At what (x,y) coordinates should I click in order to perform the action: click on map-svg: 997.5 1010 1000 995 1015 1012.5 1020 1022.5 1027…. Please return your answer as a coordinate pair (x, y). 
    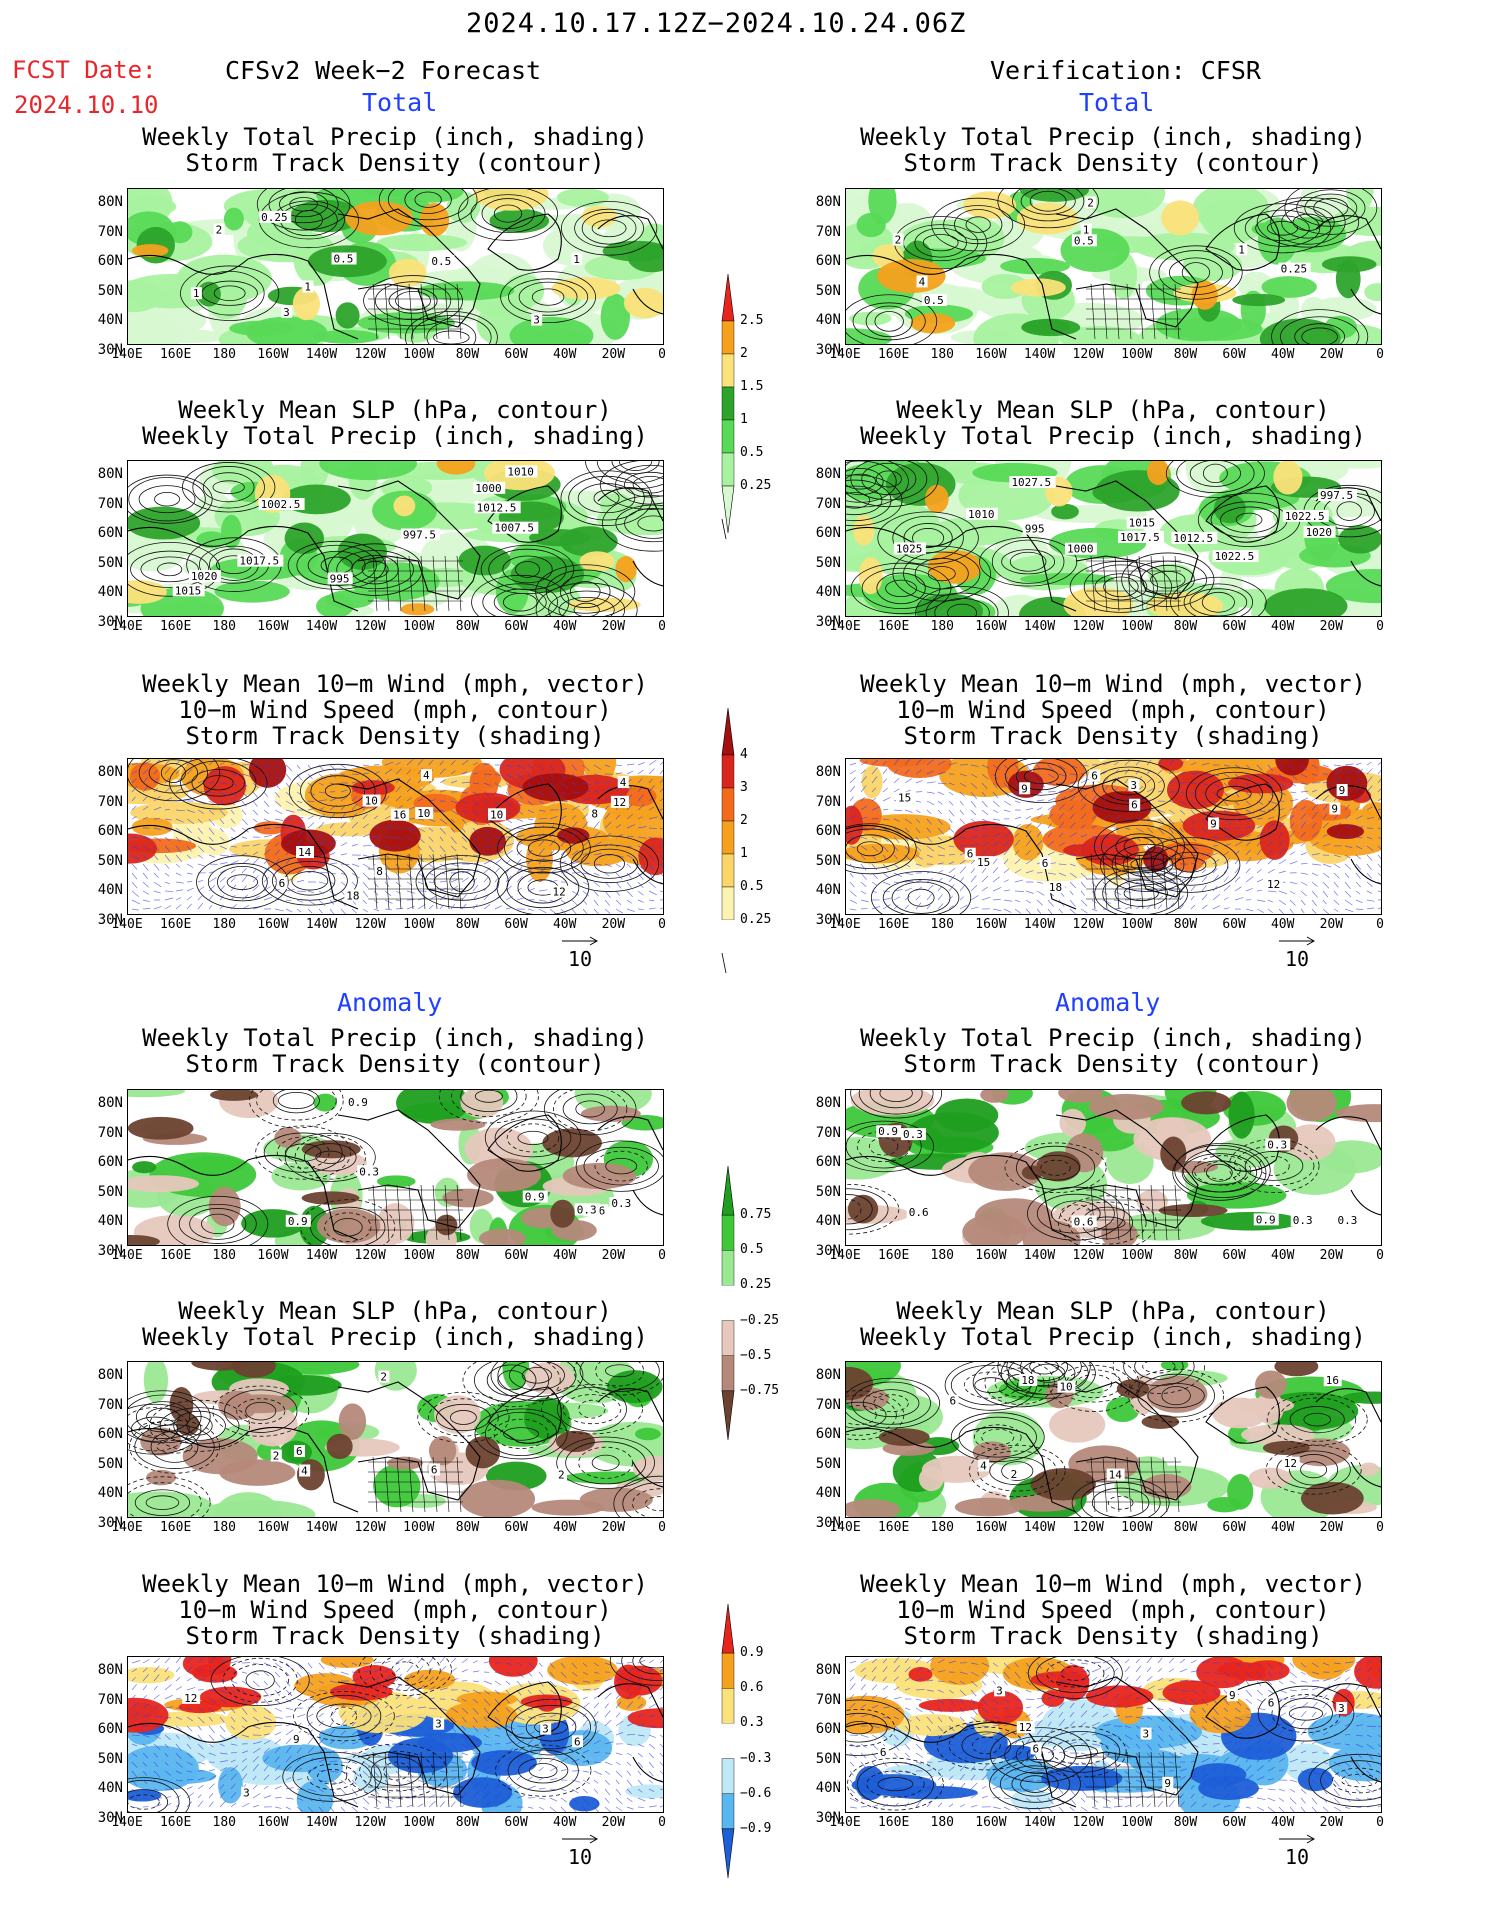
    Looking at the image, I should click on (1113, 538).